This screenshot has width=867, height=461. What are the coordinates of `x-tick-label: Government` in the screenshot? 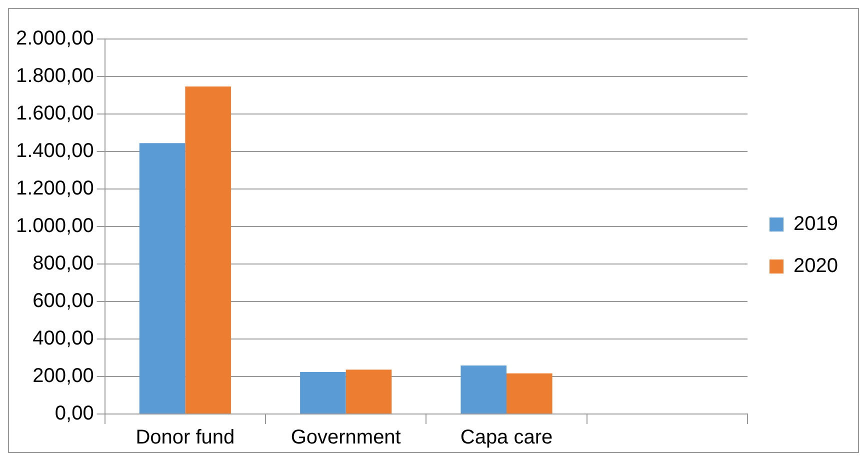 It's located at (346, 437).